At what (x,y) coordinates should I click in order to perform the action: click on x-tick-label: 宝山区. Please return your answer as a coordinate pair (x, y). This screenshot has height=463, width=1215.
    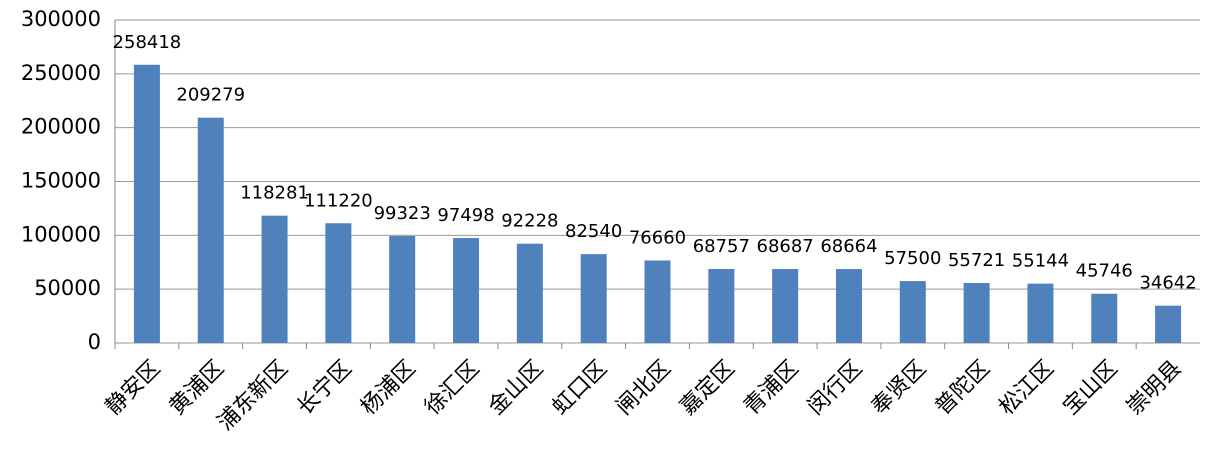
    Looking at the image, I should click on (1090, 388).